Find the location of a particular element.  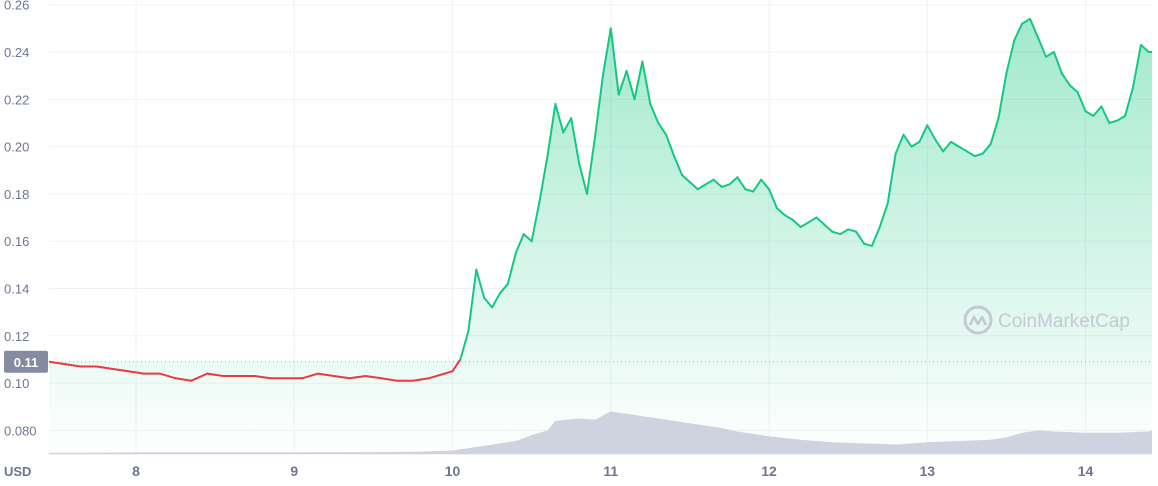

x-tick-label: 10 is located at coordinates (453, 471).